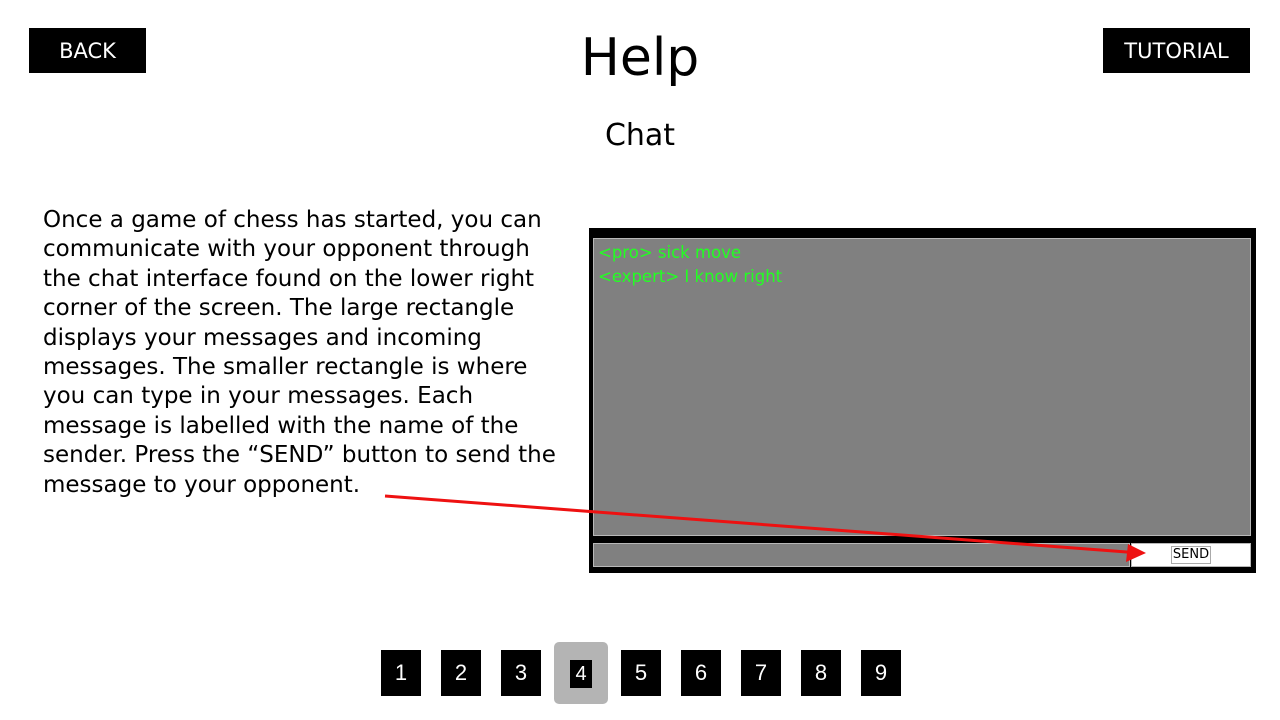  What do you see at coordinates (861, 555) in the screenshot?
I see `chat-message-input` at bounding box center [861, 555].